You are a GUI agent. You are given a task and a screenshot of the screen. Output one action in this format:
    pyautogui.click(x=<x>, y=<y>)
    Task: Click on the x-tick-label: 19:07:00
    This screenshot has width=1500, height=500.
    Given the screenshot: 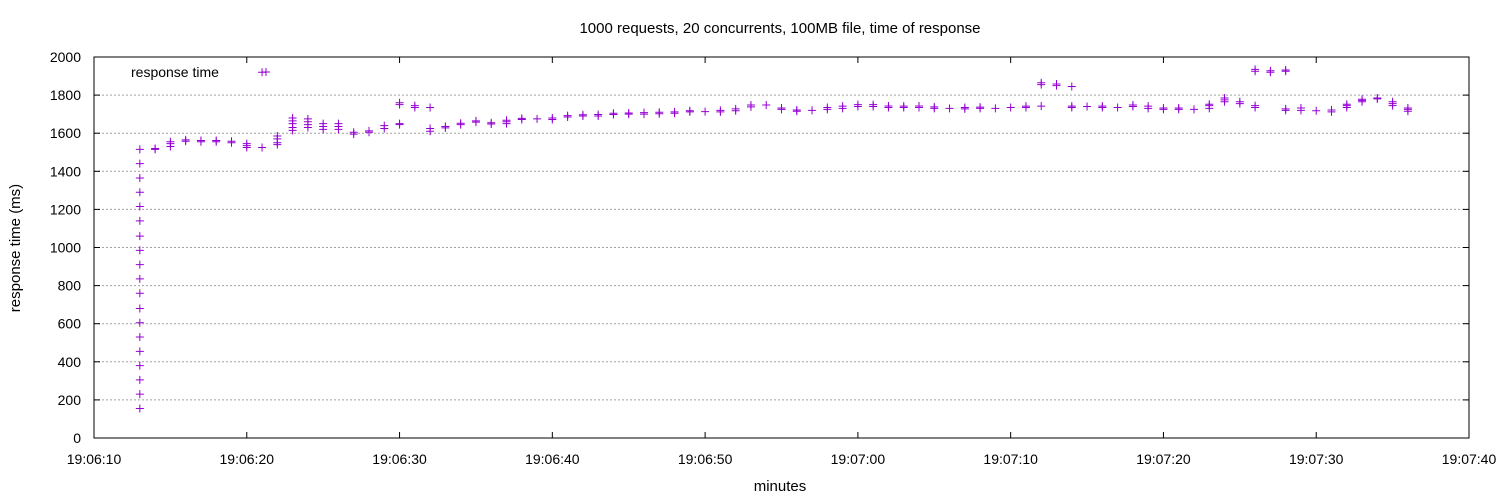 What is the action you would take?
    pyautogui.click(x=858, y=459)
    